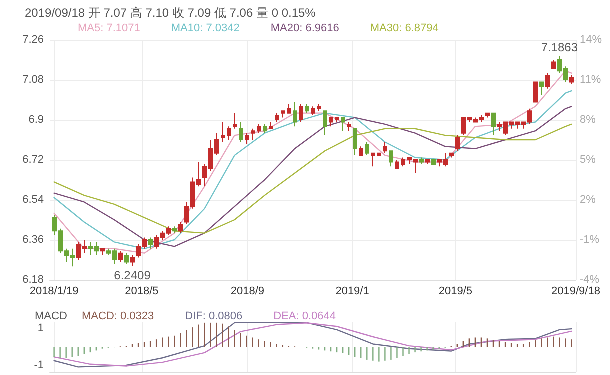 This screenshot has height=375, width=610. I want to click on y2-tick-label: 11%, so click(591, 80).